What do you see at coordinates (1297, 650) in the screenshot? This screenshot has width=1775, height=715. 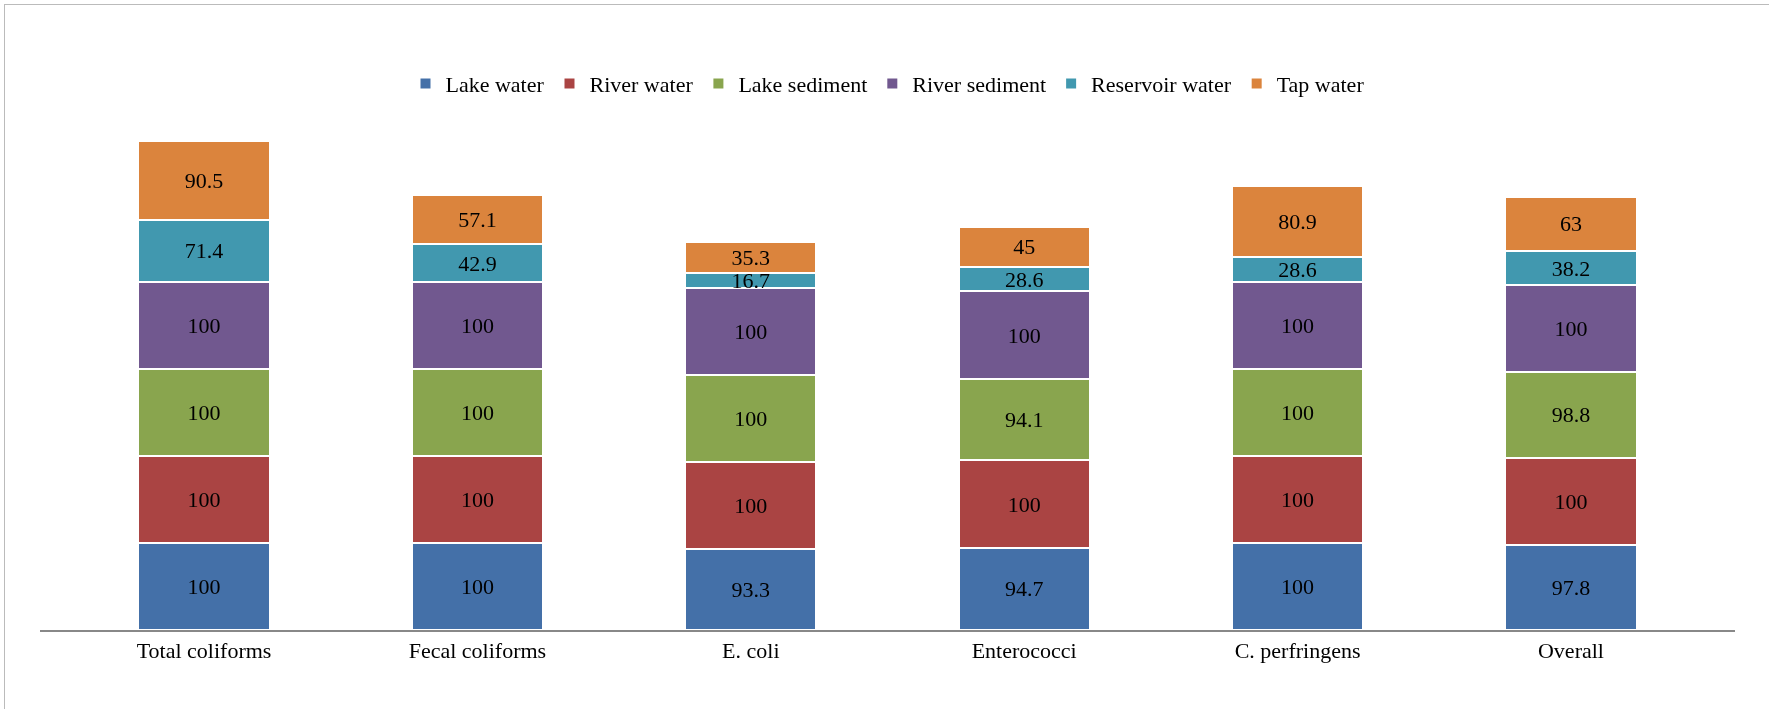 I see `x-tick-label: C. perfringens` at bounding box center [1297, 650].